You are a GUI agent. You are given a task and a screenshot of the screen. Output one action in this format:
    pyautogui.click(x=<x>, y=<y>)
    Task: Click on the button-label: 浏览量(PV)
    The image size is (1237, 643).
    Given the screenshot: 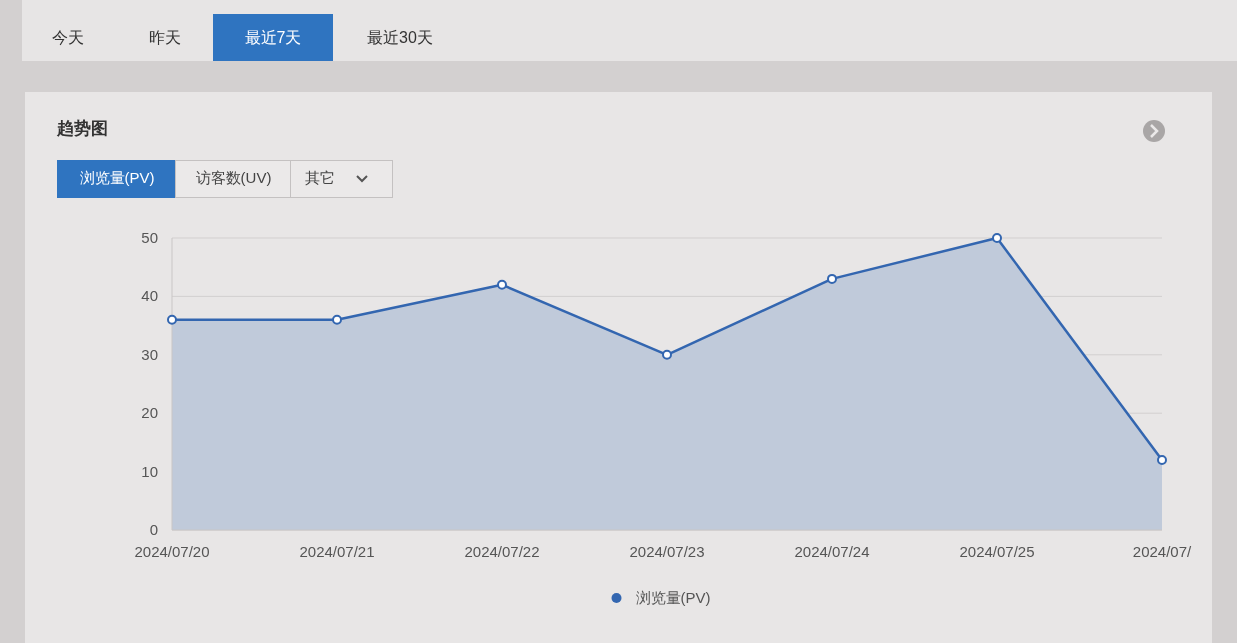 What is the action you would take?
    pyautogui.click(x=117, y=177)
    